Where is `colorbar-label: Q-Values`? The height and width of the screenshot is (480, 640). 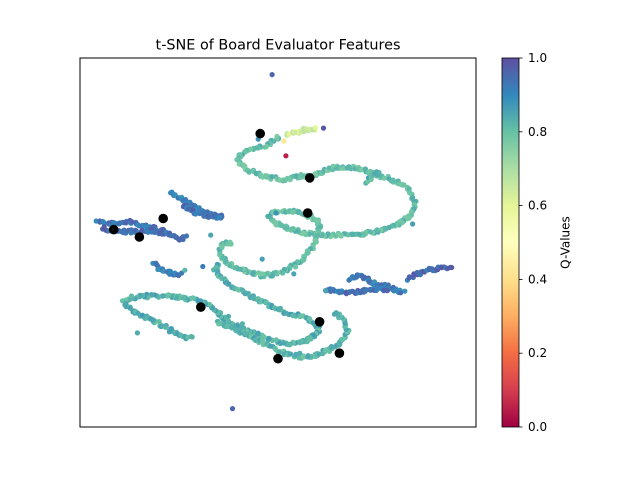
colorbar-label: Q-Values is located at coordinates (566, 242).